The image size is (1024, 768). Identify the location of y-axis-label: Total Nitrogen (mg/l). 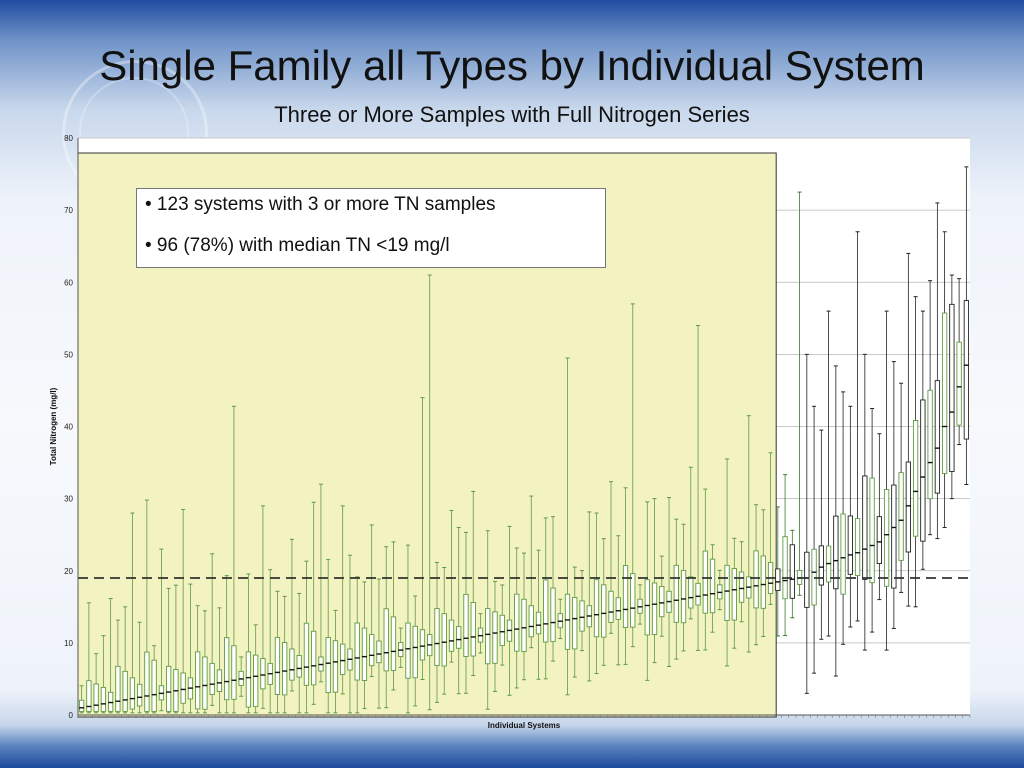
(53, 426).